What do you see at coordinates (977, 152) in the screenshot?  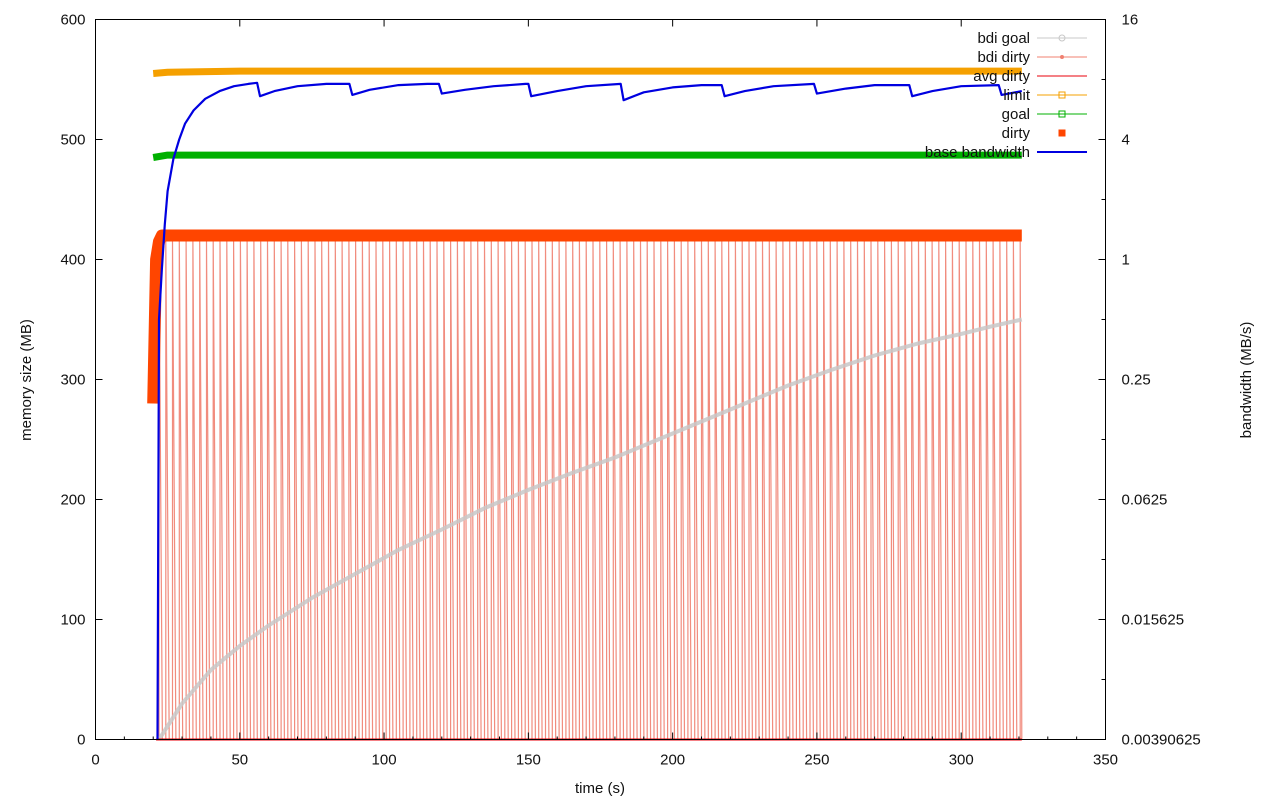 I see `legend-label: base bandwidth` at bounding box center [977, 152].